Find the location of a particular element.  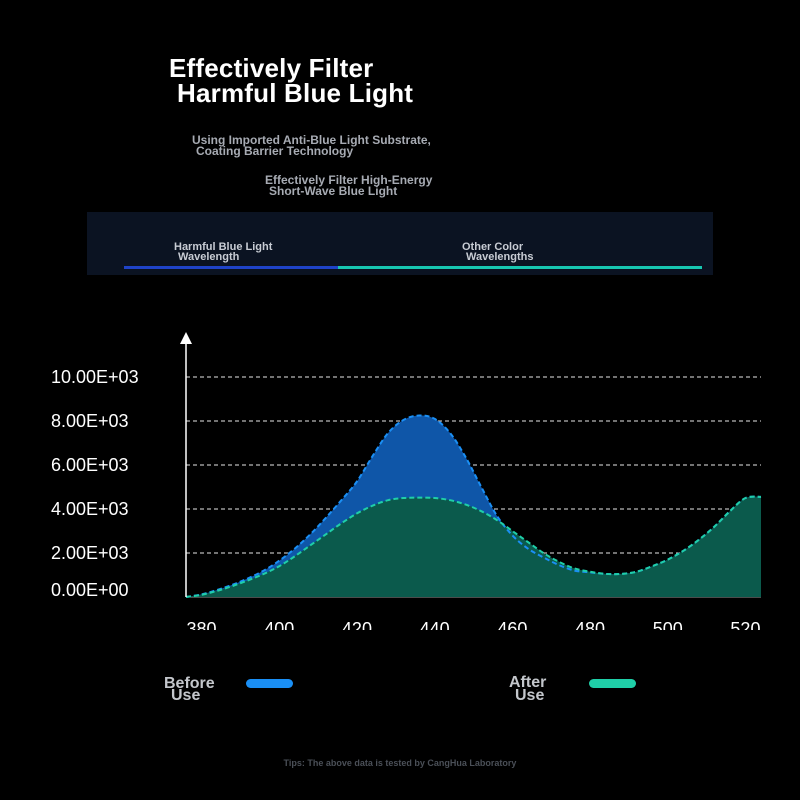

x-tick-label: 400 is located at coordinates (279, 624).